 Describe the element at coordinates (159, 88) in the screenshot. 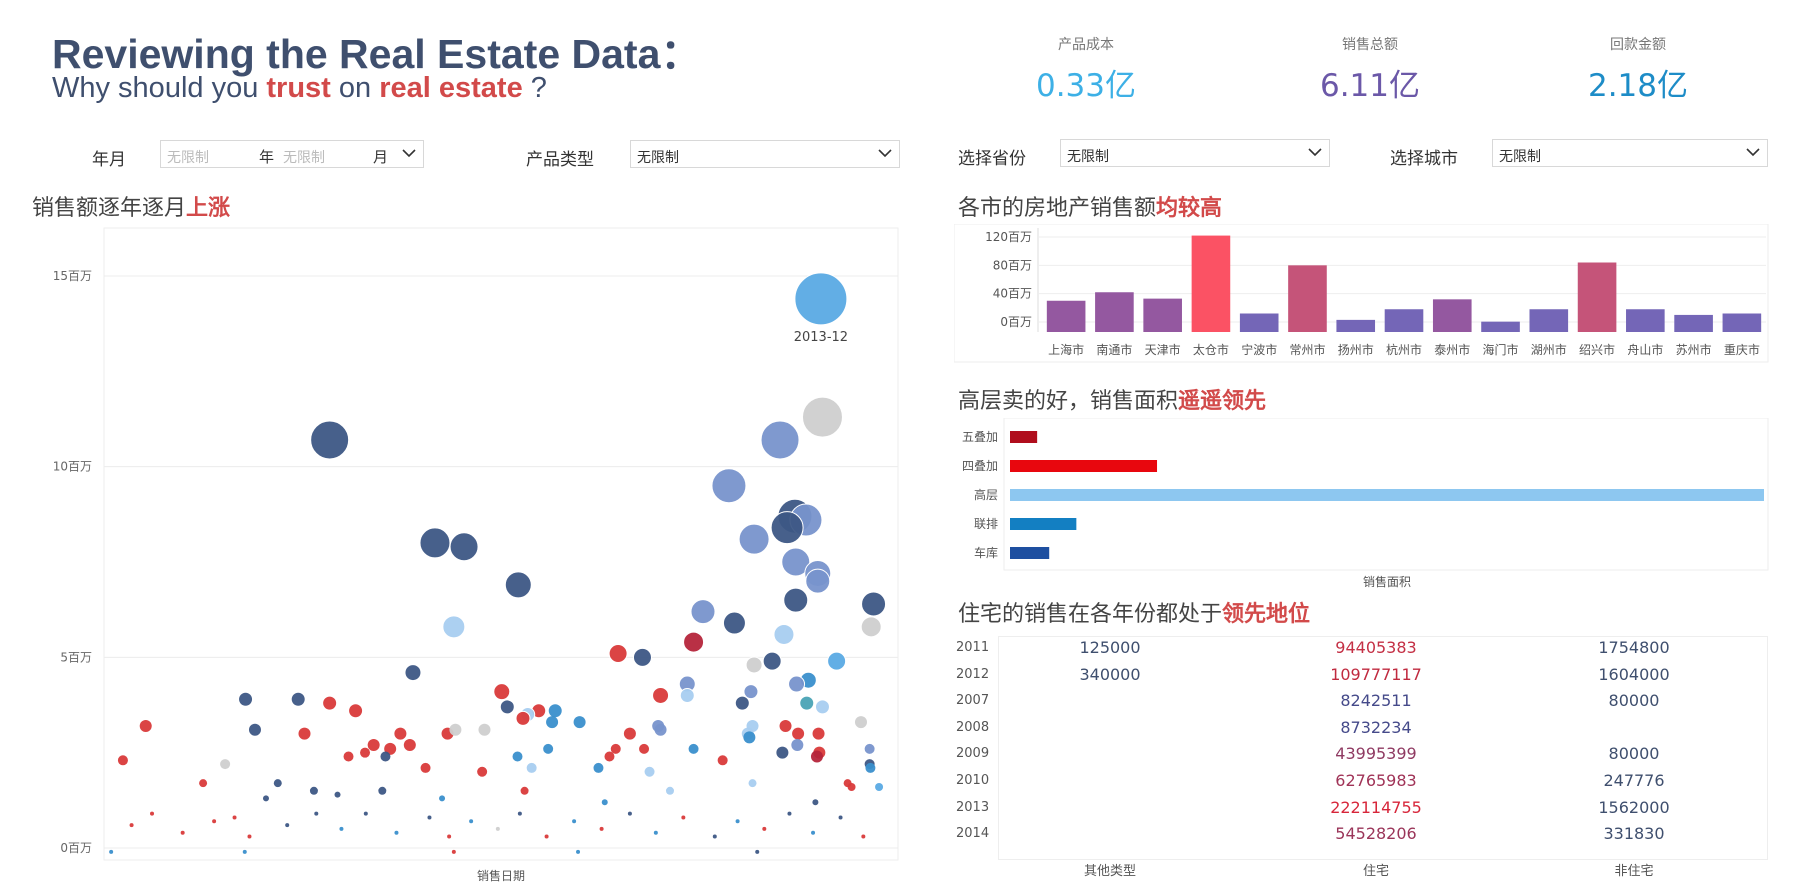

I see `subtitle-text: Why should you` at that location.